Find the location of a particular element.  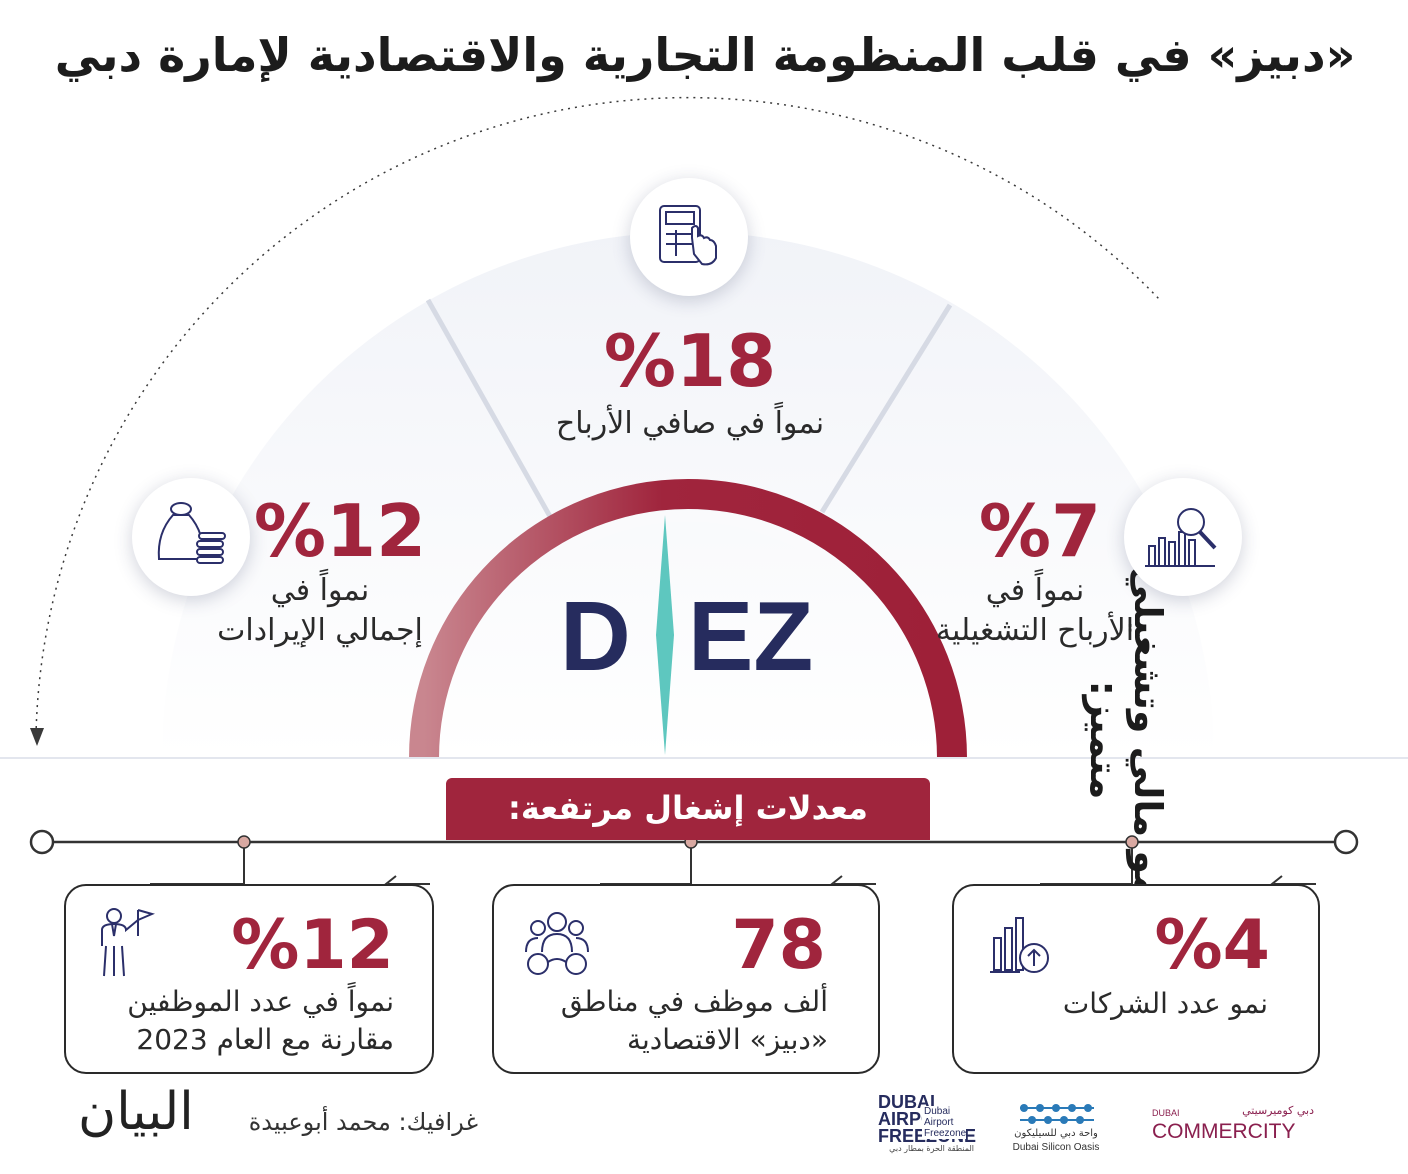

employees-thousands-value: 78 is located at coordinates (778, 945).